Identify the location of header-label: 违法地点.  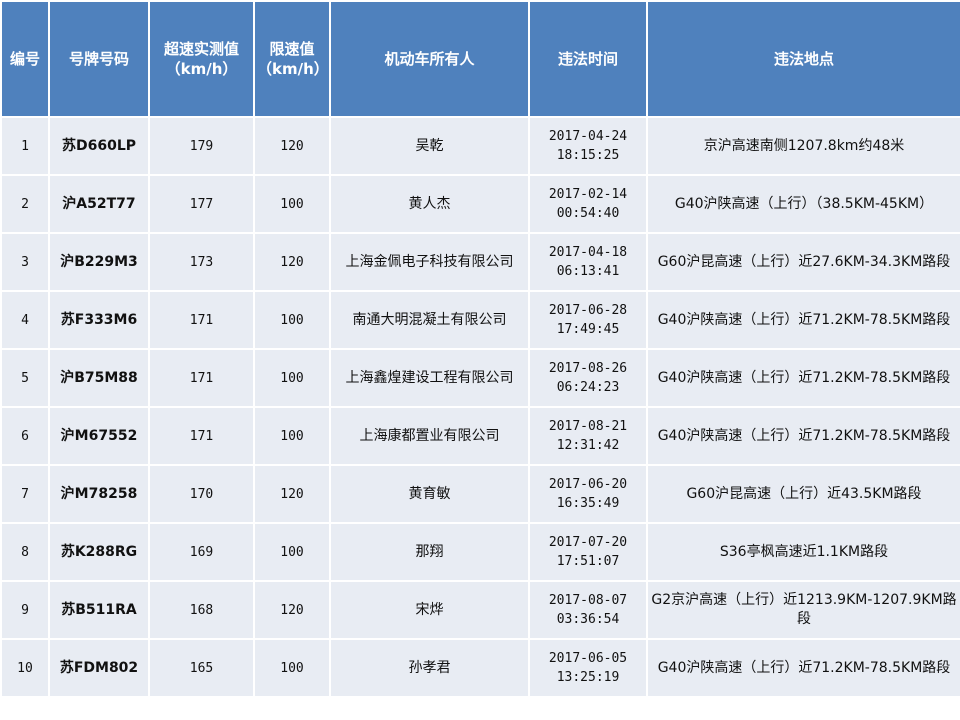
(803, 59).